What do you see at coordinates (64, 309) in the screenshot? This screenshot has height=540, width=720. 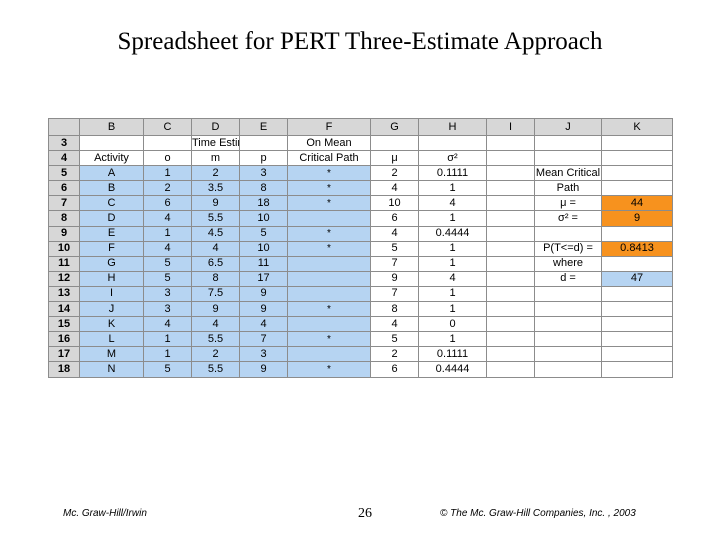 I see `row-header: 14` at bounding box center [64, 309].